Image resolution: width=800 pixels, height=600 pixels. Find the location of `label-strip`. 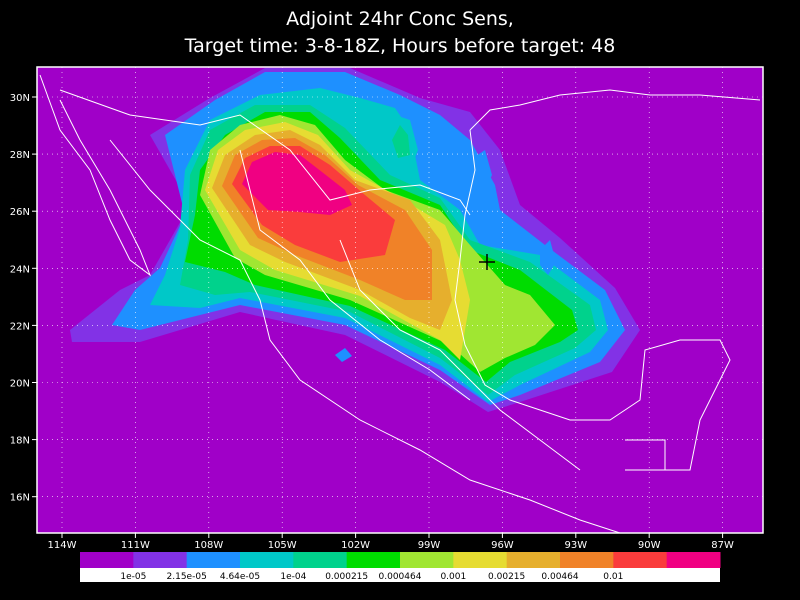

label-strip is located at coordinates (400, 575).